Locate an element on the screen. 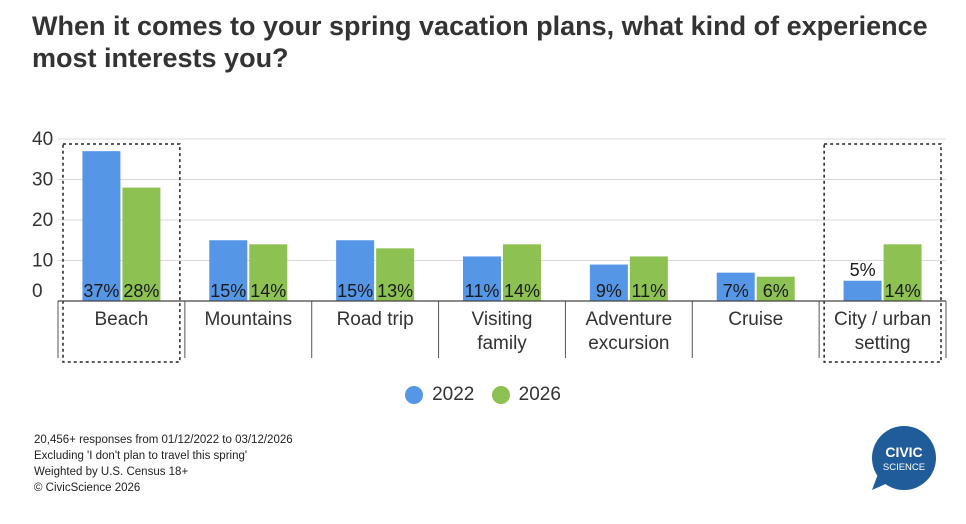 The image size is (966, 524). legend-label-2026: 2026 is located at coordinates (539, 394).